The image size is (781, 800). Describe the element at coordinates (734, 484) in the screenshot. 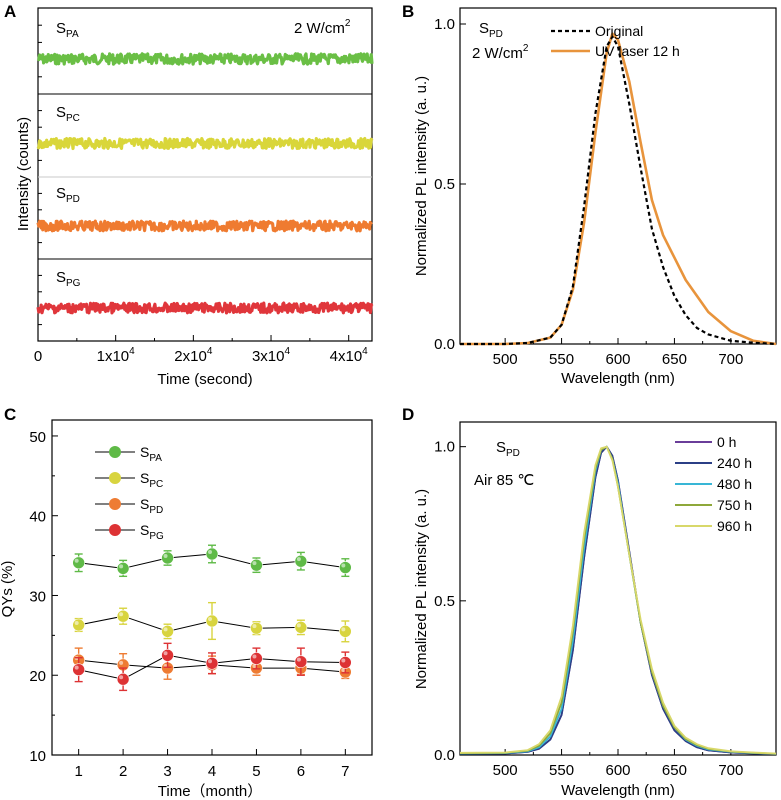

I see `legend-label-480h: 480 h` at that location.